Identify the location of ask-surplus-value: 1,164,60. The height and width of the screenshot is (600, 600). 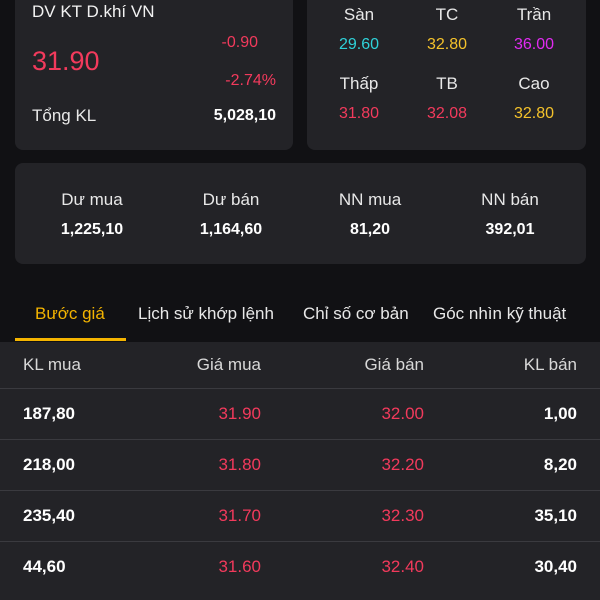
(231, 229).